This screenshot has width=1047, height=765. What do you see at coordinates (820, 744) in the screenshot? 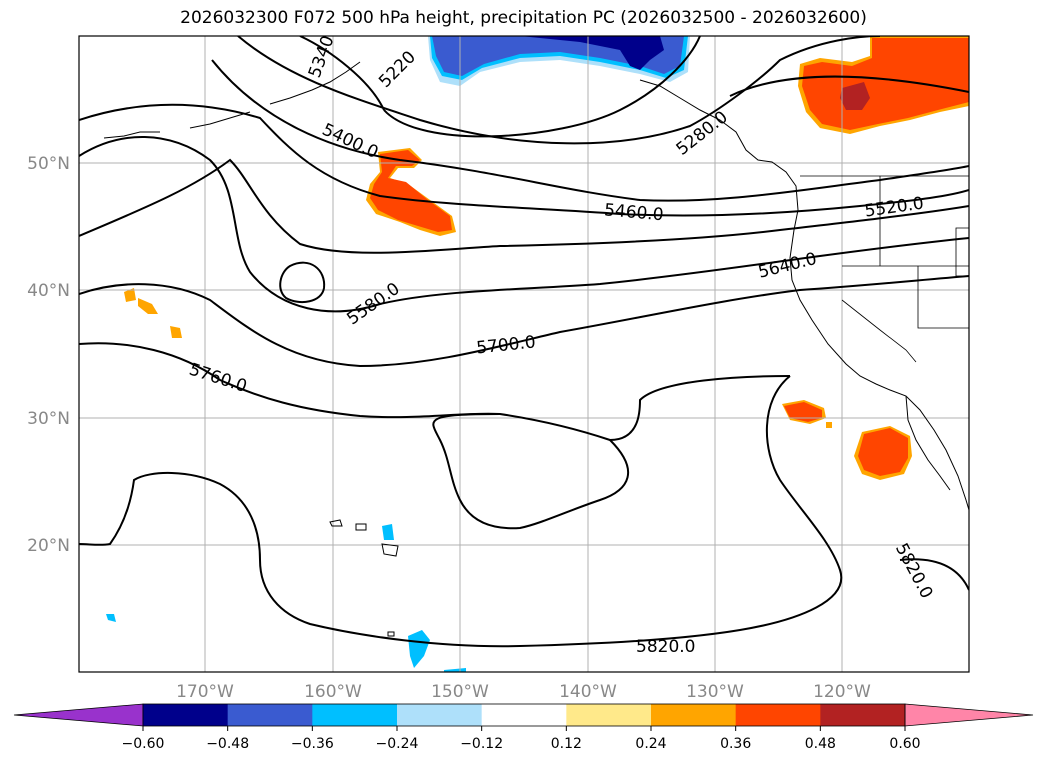
I see `colorbar-tick-label: 0.48` at bounding box center [820, 744].